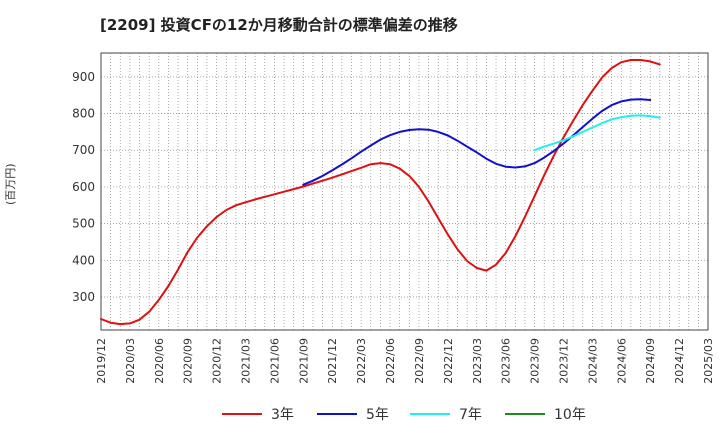  I want to click on x-tick-label: 2019/12, so click(101, 361).